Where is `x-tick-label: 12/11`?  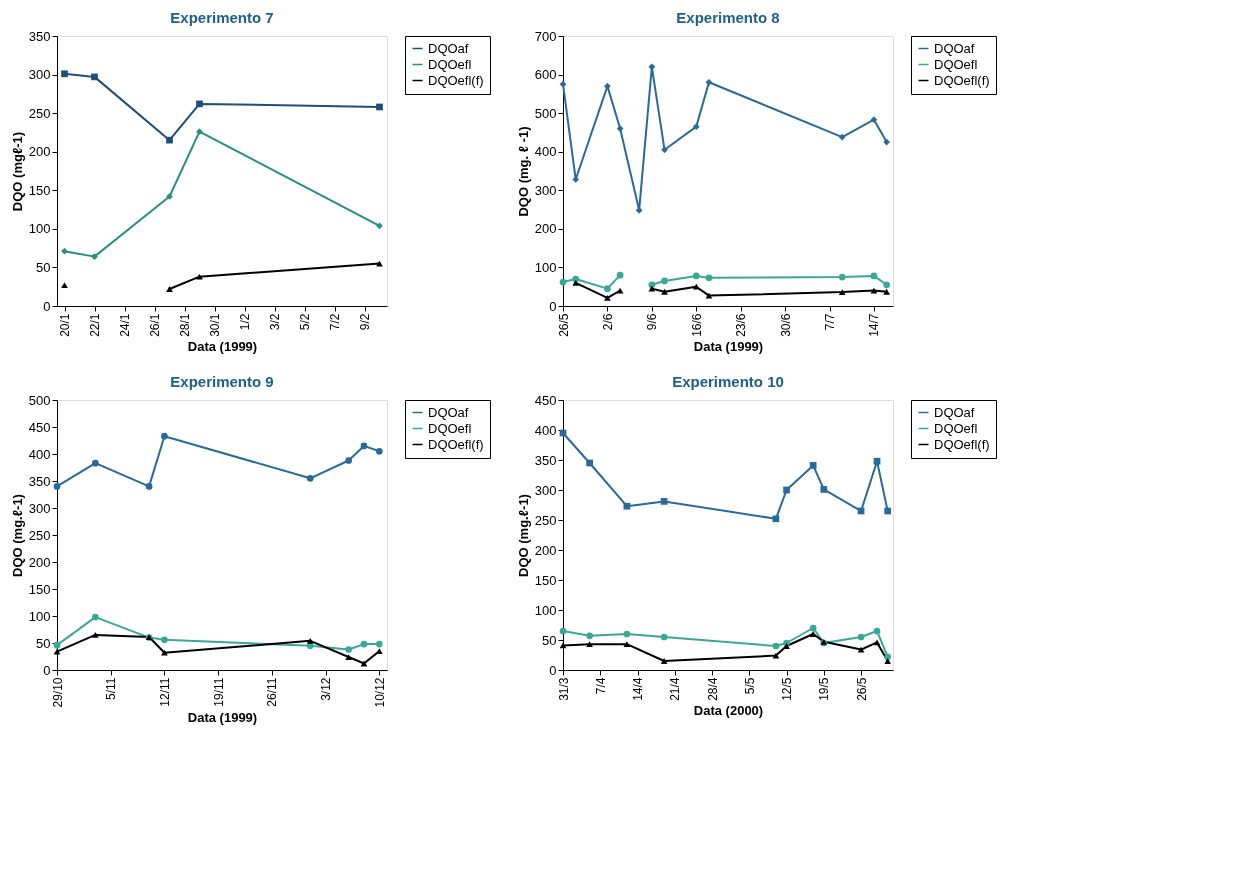 x-tick-label: 12/11 is located at coordinates (164, 692).